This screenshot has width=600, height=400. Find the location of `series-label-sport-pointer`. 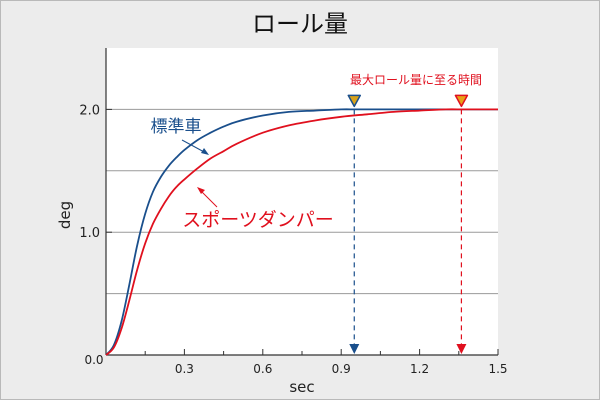

series-label-sport-pointer is located at coordinates (208, 198).